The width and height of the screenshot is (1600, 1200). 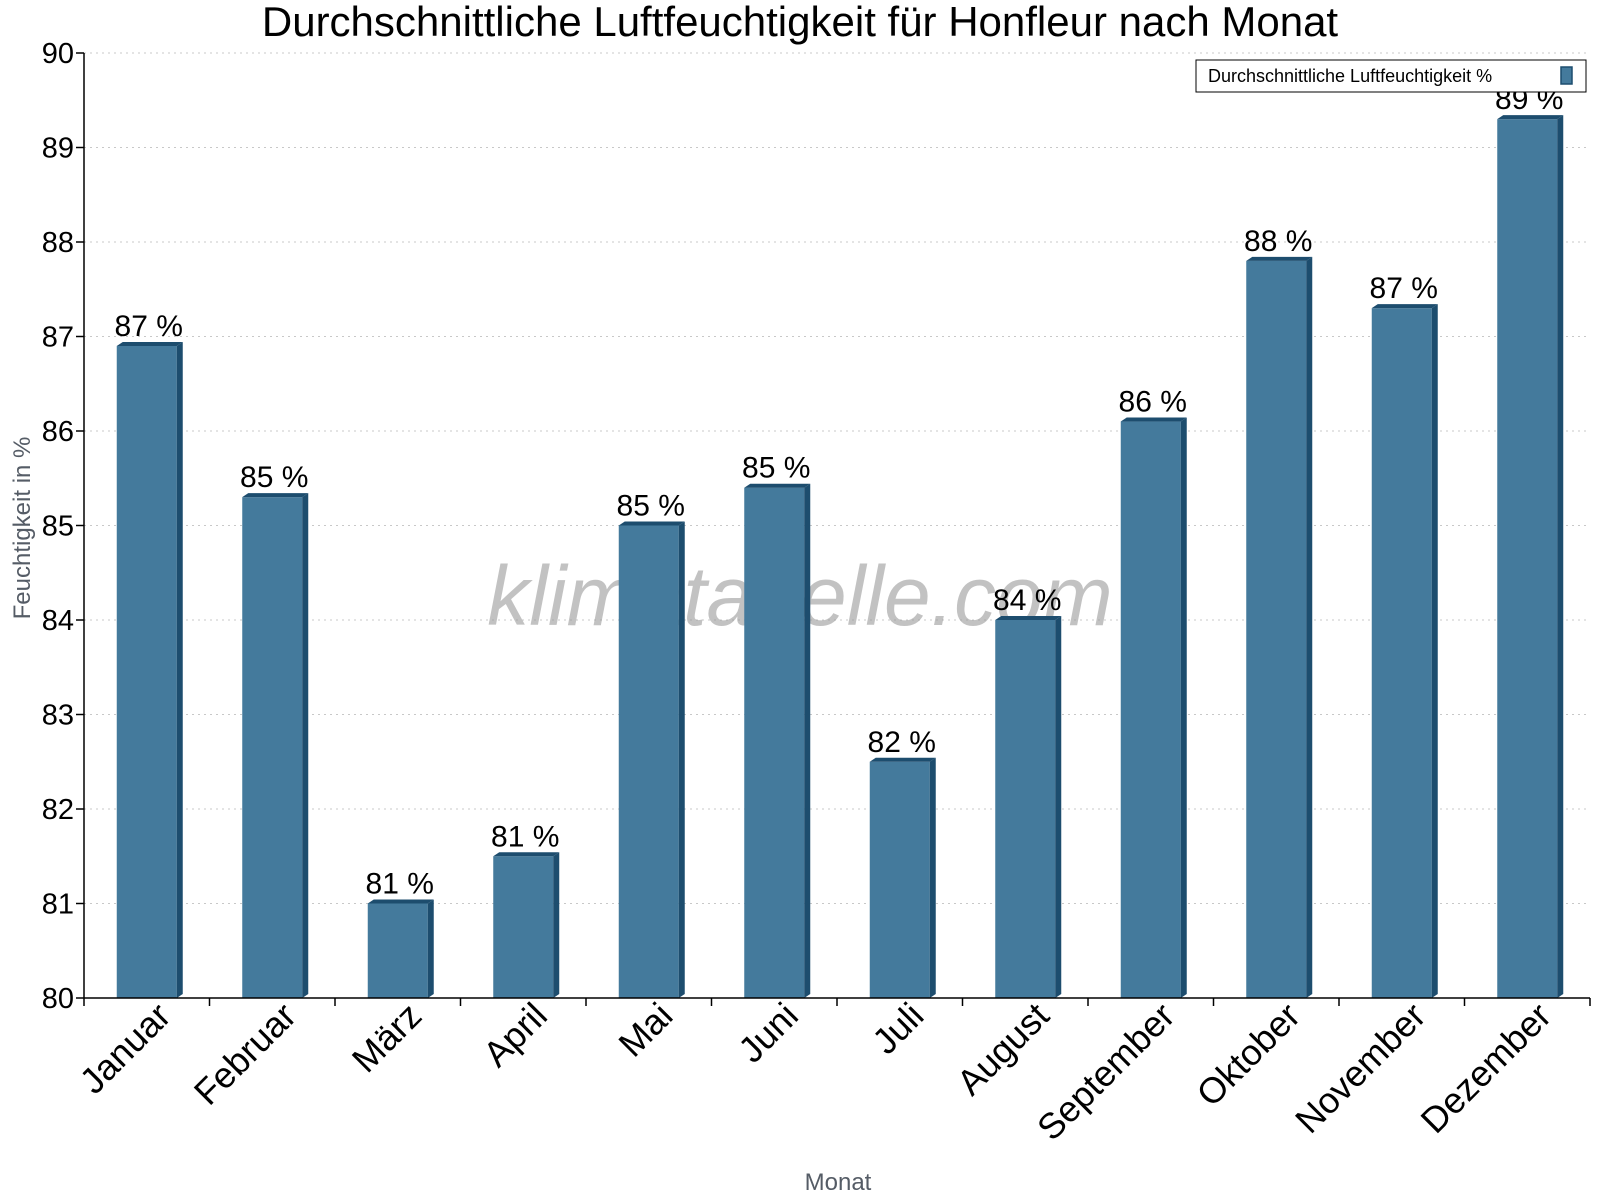 I want to click on x-tick-label: September, so click(x=1106, y=1072).